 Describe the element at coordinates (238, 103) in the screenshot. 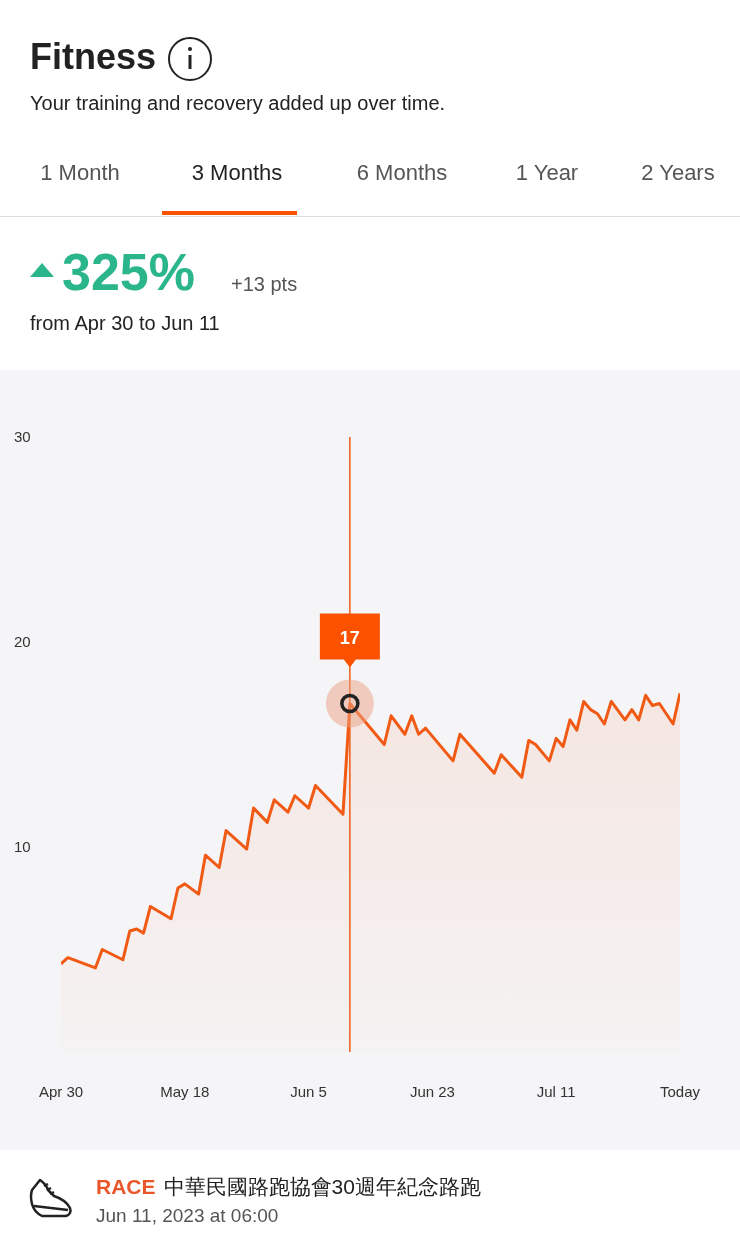

I see `chart-subtitle: Your training and recovery added up over time.` at that location.